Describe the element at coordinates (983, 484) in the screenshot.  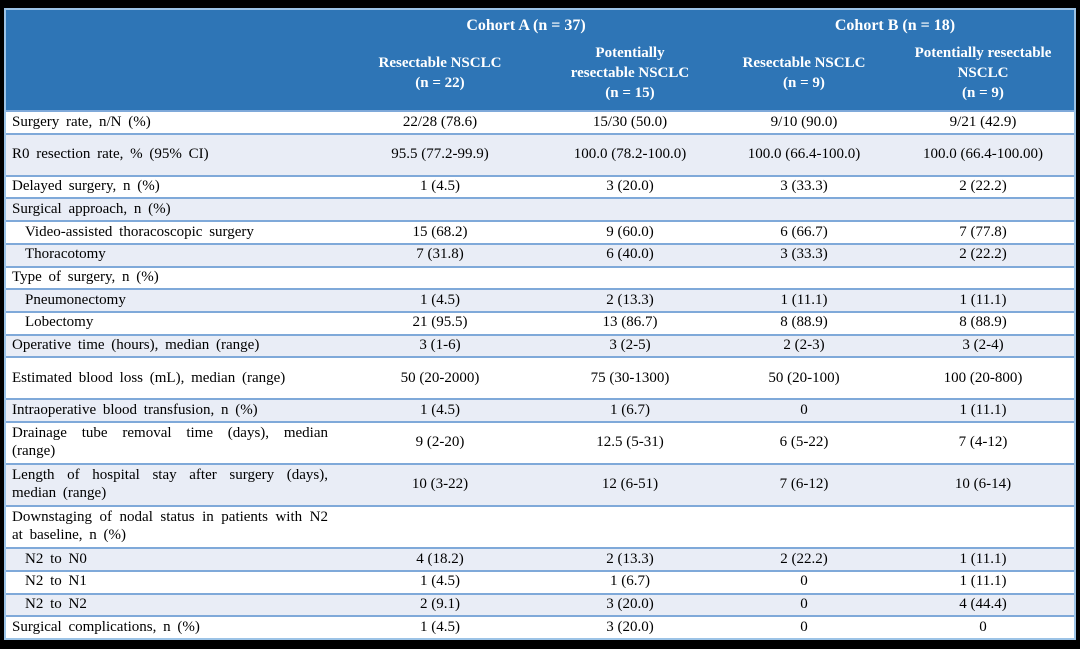
I see `cell-cohort-b-potentially-resectable: 10 (6-14)` at that location.